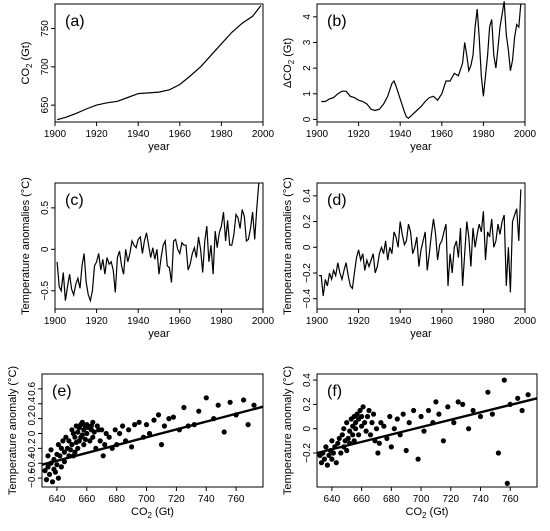 Image resolution: width=550 pixels, height=531 pixels. What do you see at coordinates (361, 499) in the screenshot?
I see `x-tick-label: 660` at bounding box center [361, 499].